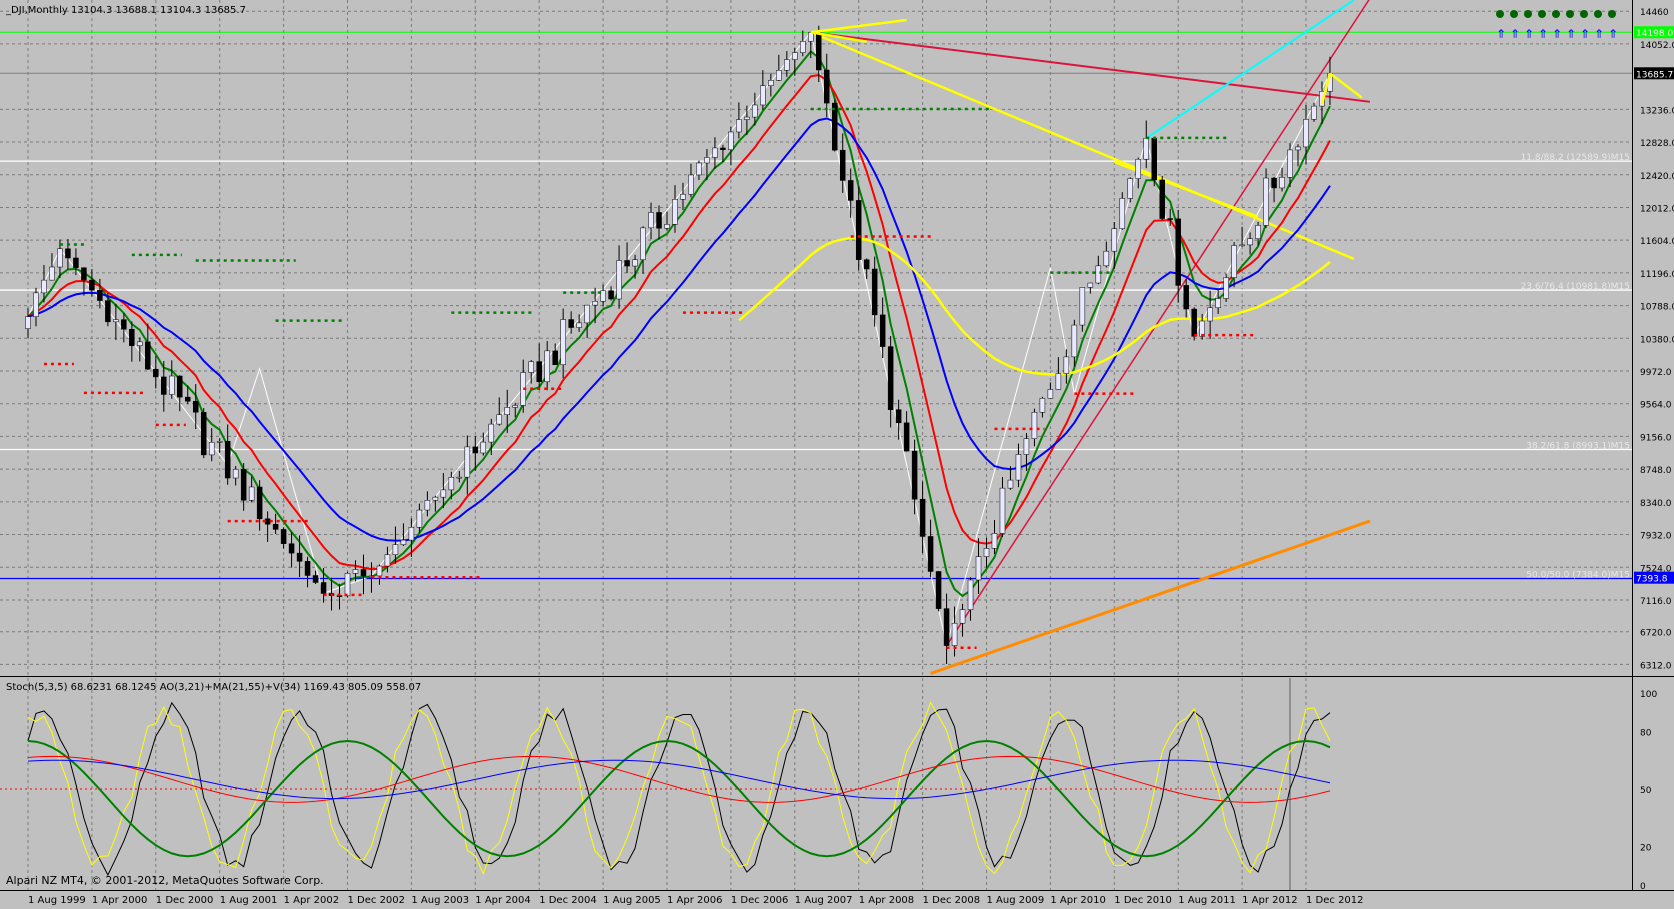  I want to click on status-panel: ⇑ ⇑ ⇑ ⇑ ⇑ ⇑ ⇑ ⇑ ⇑, so click(1557, 25).